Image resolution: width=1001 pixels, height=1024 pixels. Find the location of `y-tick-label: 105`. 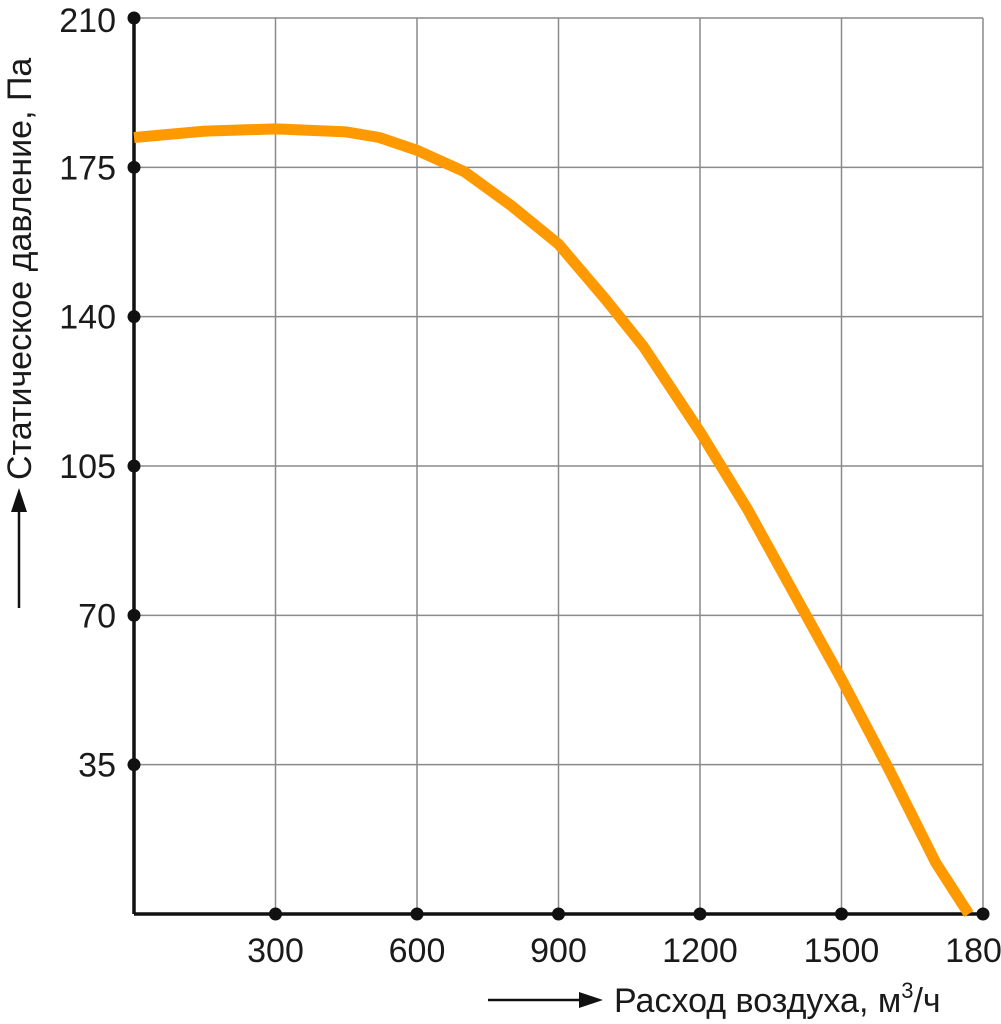

y-tick-label: 105 is located at coordinates (87, 467).